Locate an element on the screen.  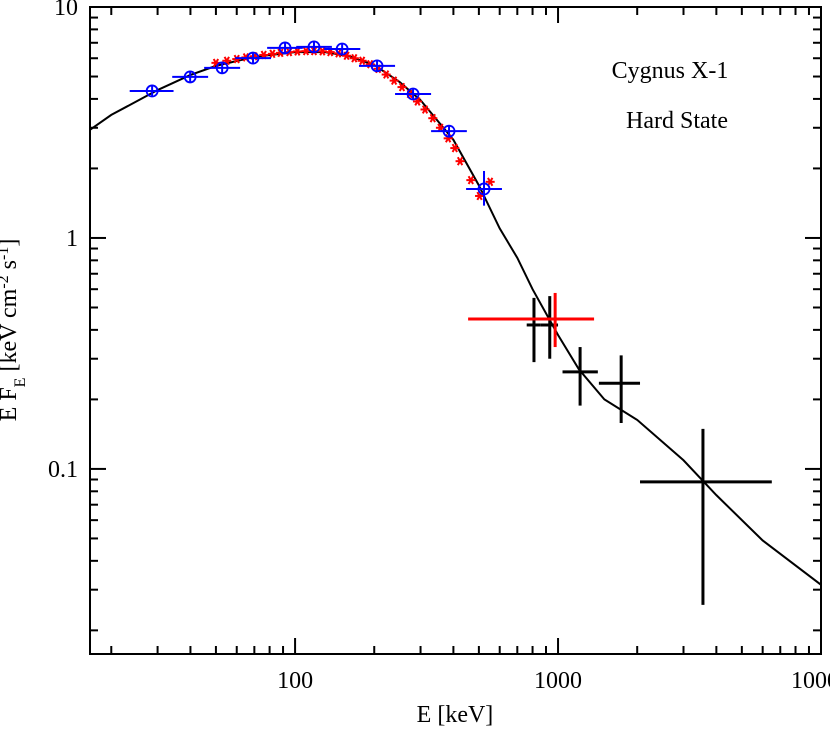
x-tick-label: 100 is located at coordinates (295, 681).